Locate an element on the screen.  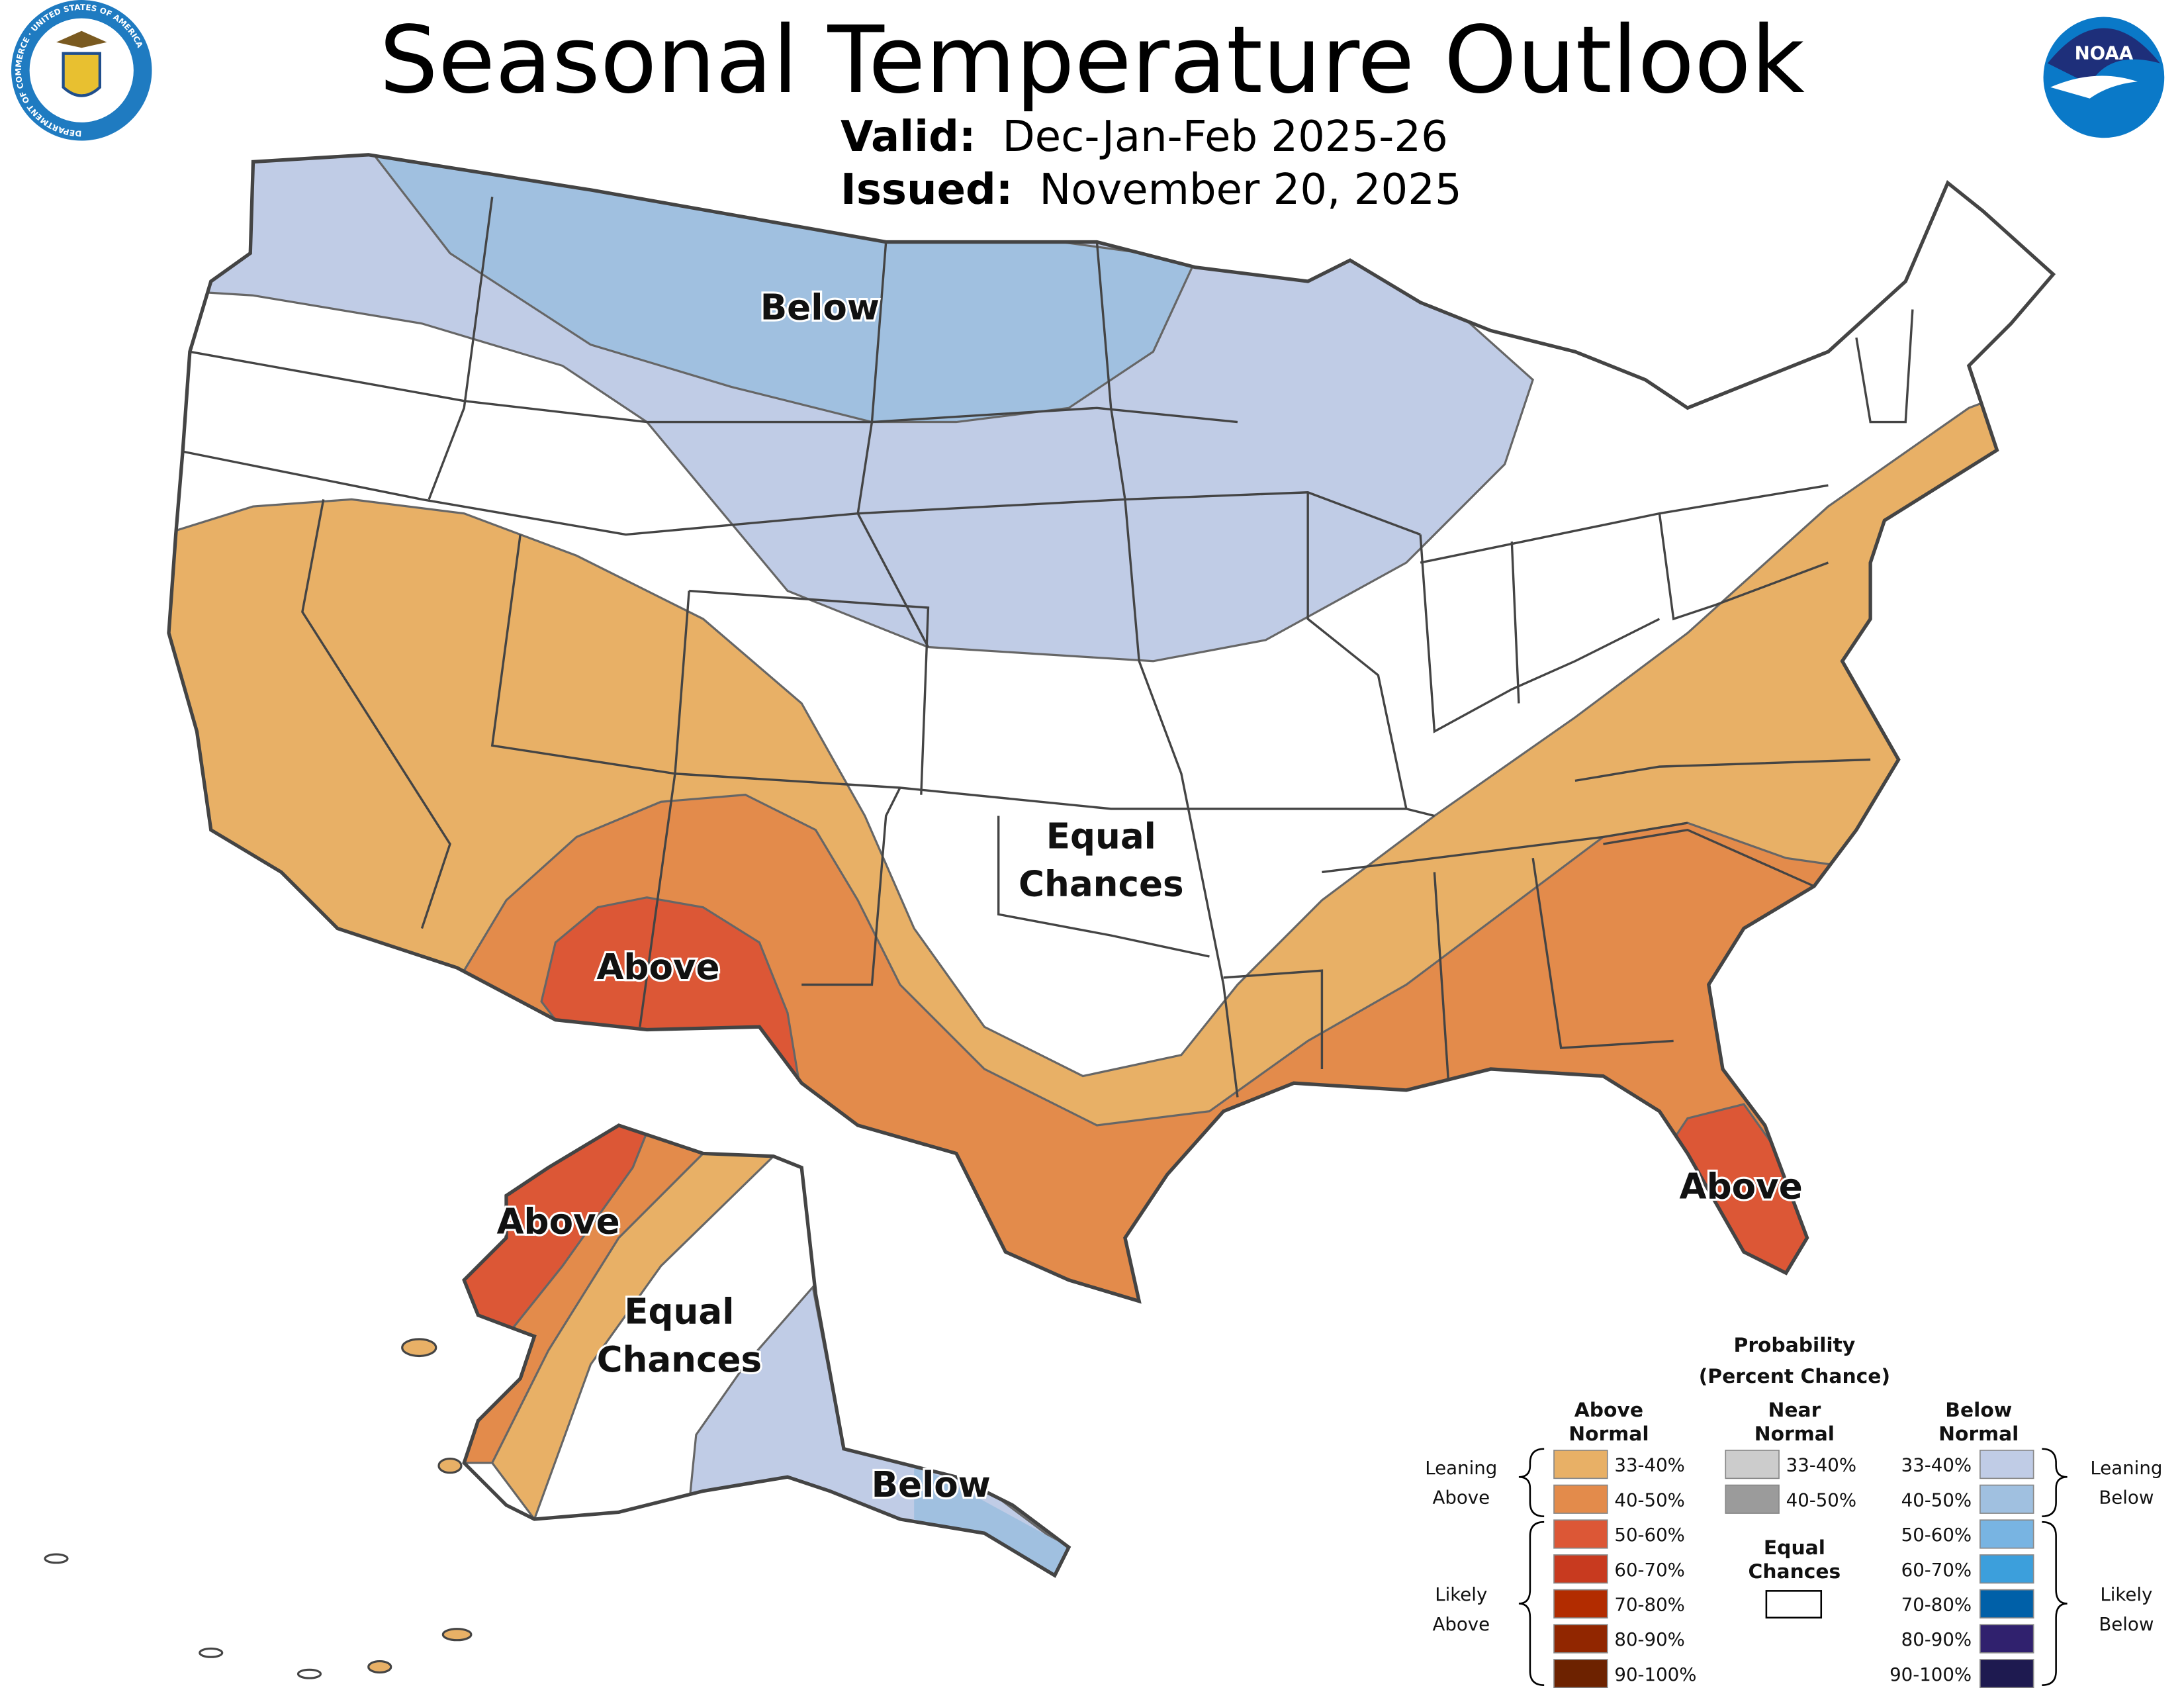
legend-col-above-1: Above is located at coordinates (1608, 1410).